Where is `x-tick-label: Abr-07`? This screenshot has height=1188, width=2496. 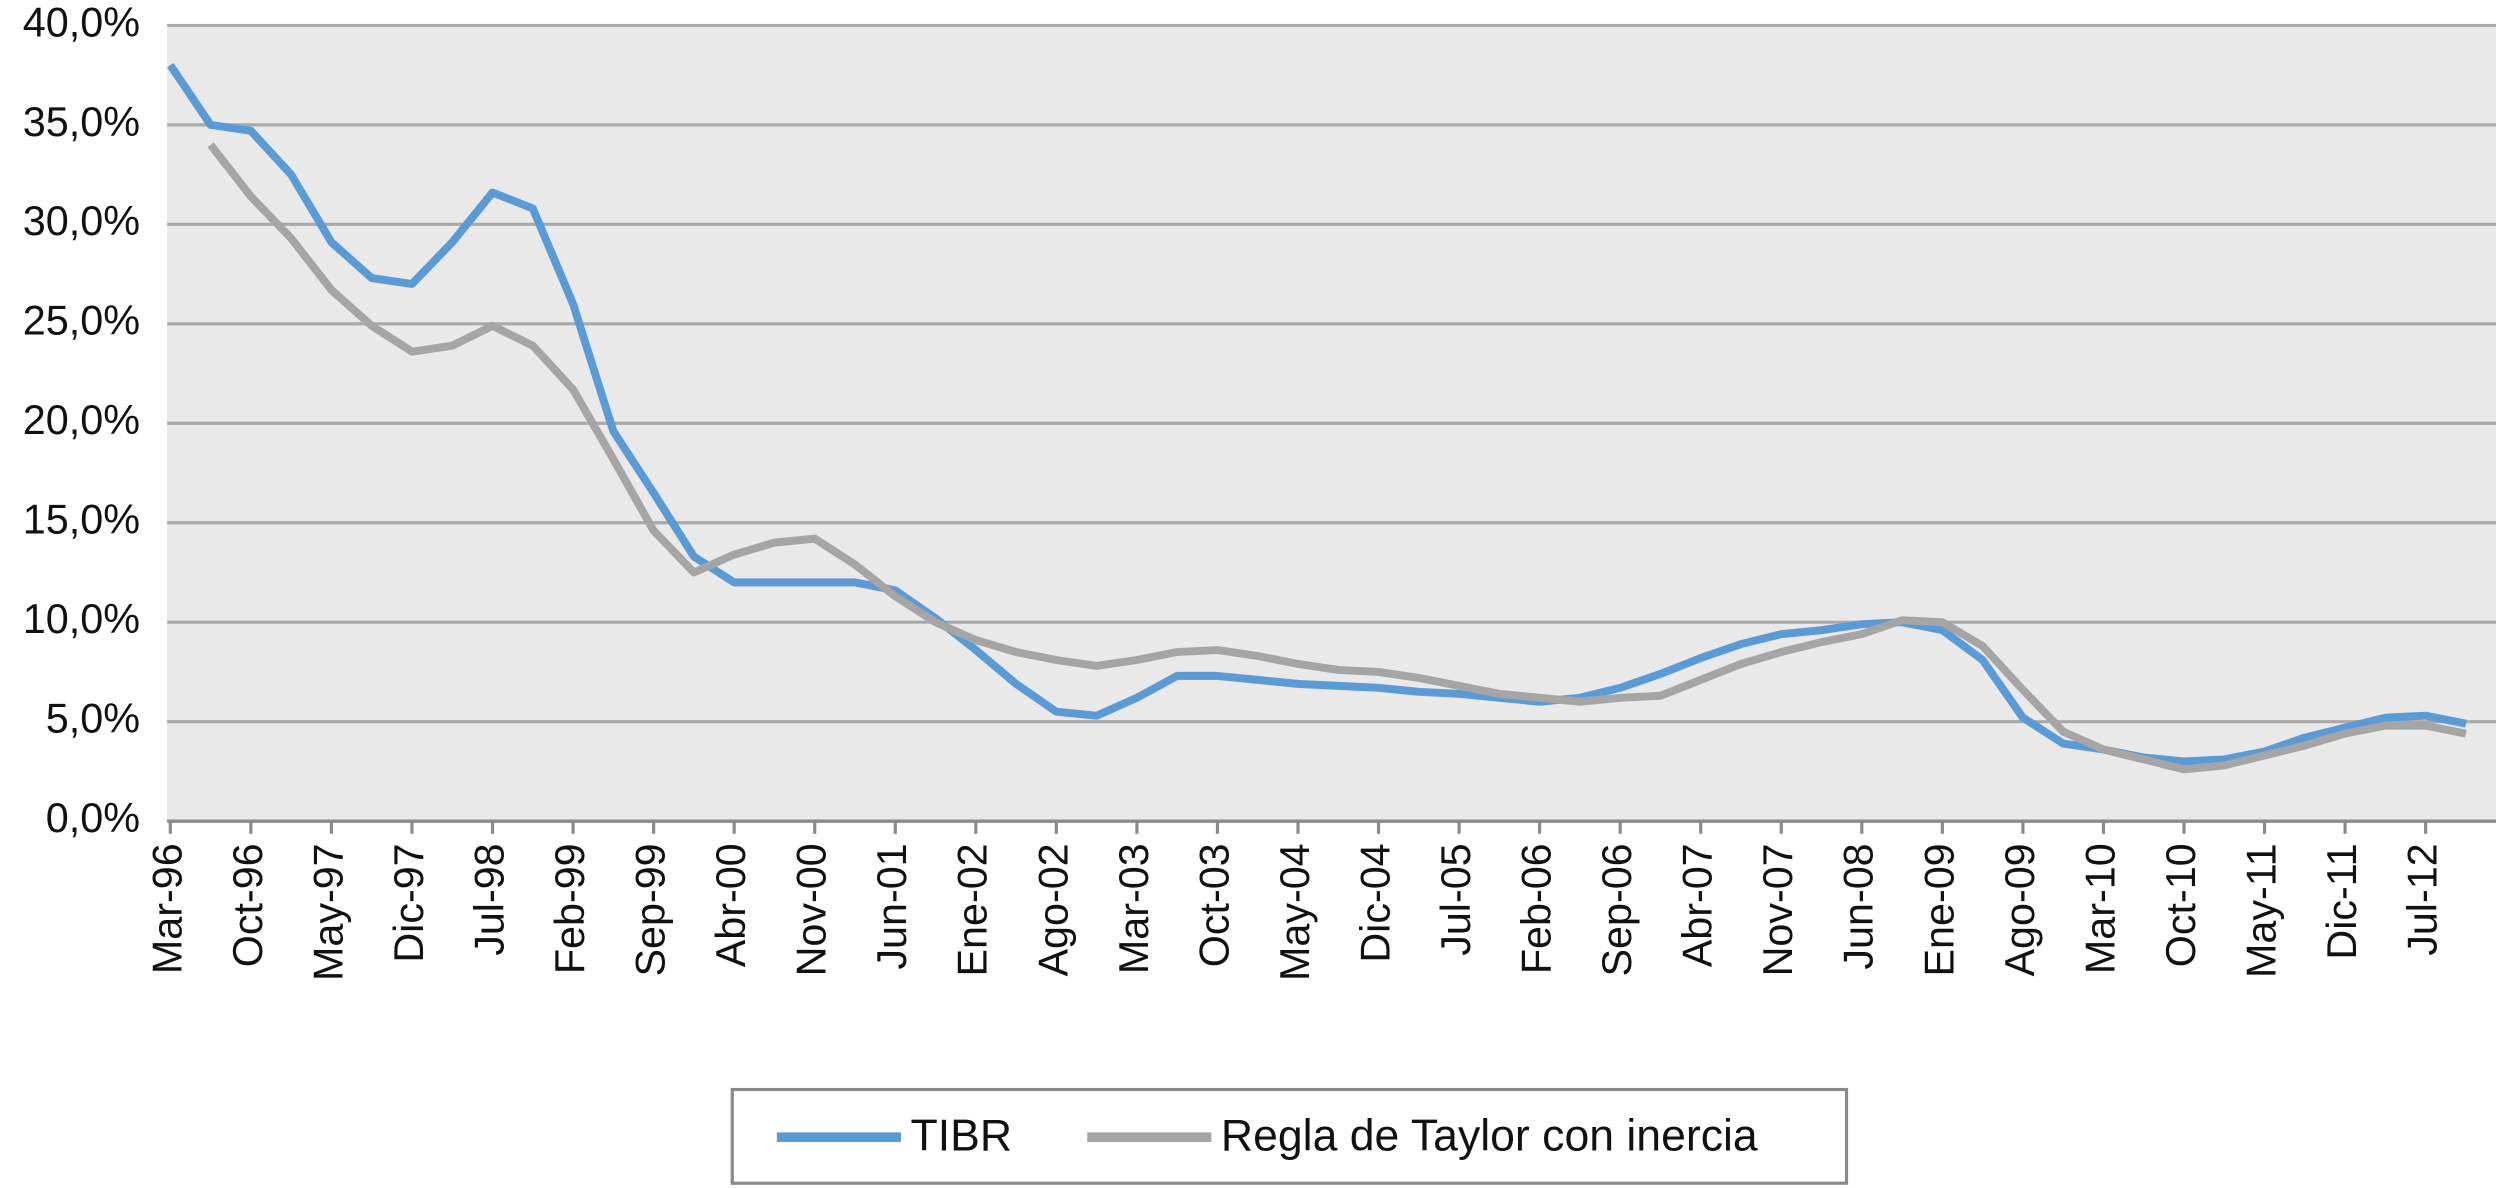
x-tick-label: Abr-07 is located at coordinates (1698, 905).